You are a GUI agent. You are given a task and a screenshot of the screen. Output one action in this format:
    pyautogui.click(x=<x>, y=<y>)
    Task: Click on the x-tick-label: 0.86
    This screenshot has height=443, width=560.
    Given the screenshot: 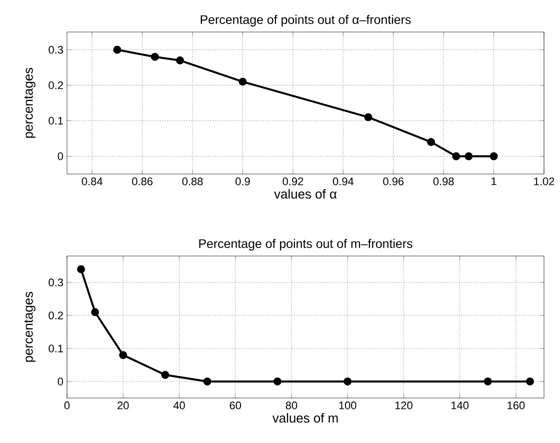 What is the action you would take?
    pyautogui.click(x=142, y=182)
    